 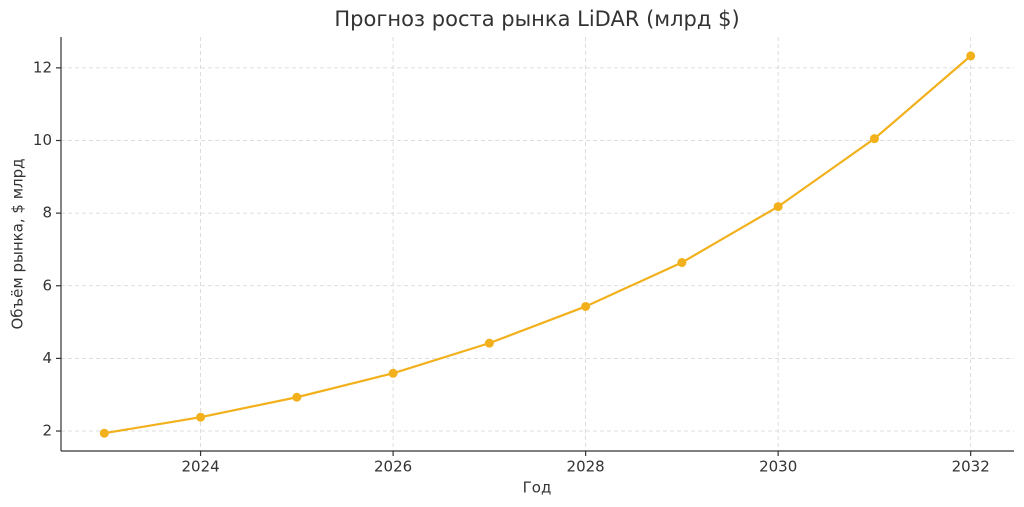 I want to click on y-tick-label: 12, so click(x=42, y=67).